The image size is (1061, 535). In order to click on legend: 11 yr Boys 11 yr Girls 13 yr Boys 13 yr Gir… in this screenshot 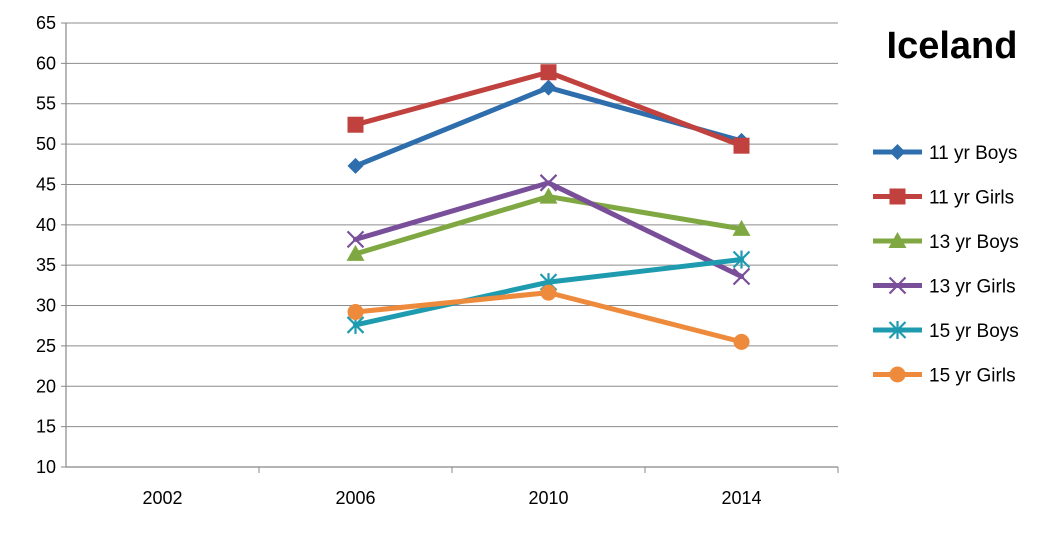, I will do `click(946, 265)`.